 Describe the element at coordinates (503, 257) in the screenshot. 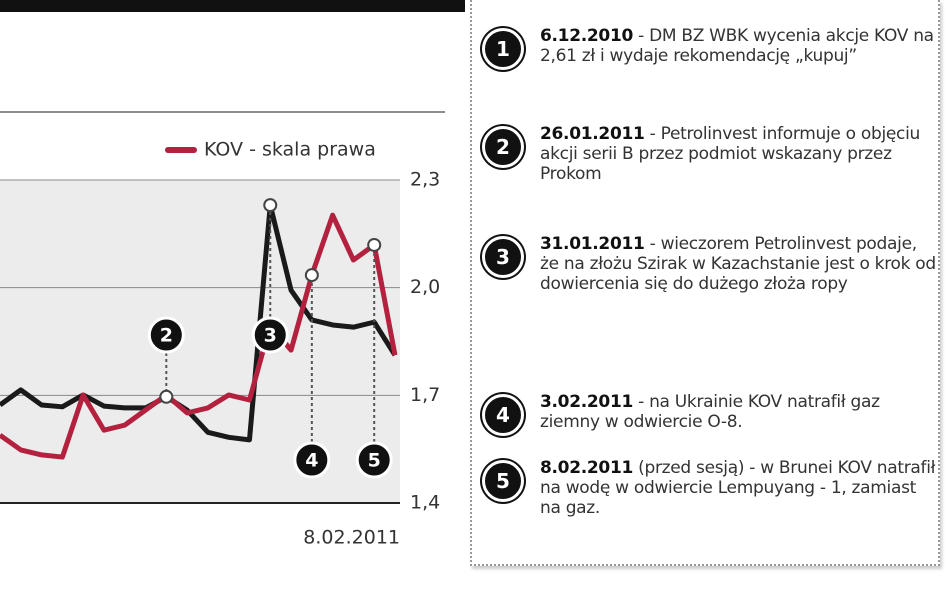

I see `event-number: 3` at that location.